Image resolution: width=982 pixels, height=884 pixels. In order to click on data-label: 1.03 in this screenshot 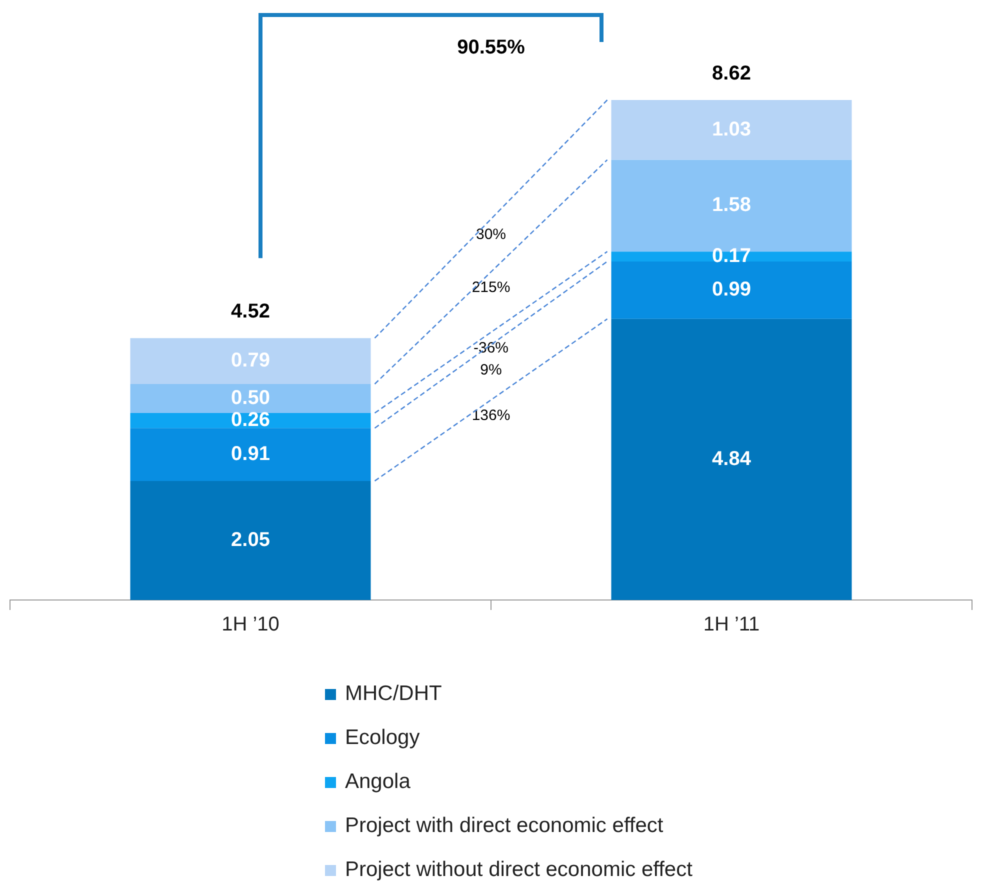, I will do `click(731, 129)`.